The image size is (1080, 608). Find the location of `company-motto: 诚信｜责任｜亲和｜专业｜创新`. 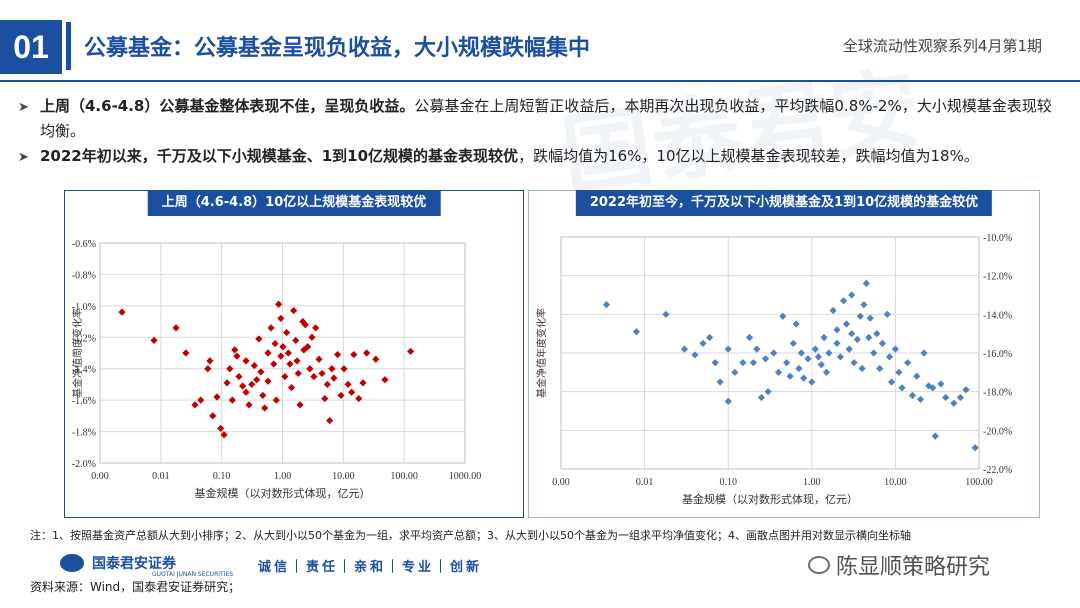

company-motto: 诚信｜责任｜亲和｜专业｜创新 is located at coordinates (370, 567).